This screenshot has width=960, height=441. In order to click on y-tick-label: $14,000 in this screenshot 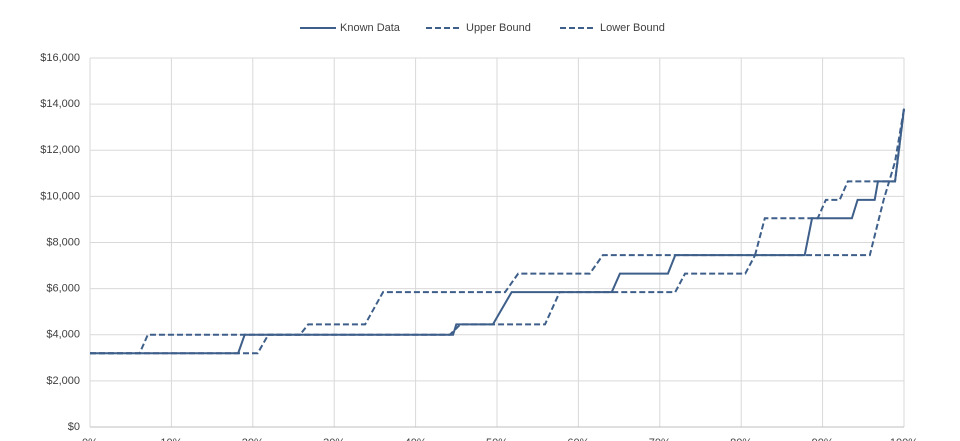, I will do `click(60, 104)`.